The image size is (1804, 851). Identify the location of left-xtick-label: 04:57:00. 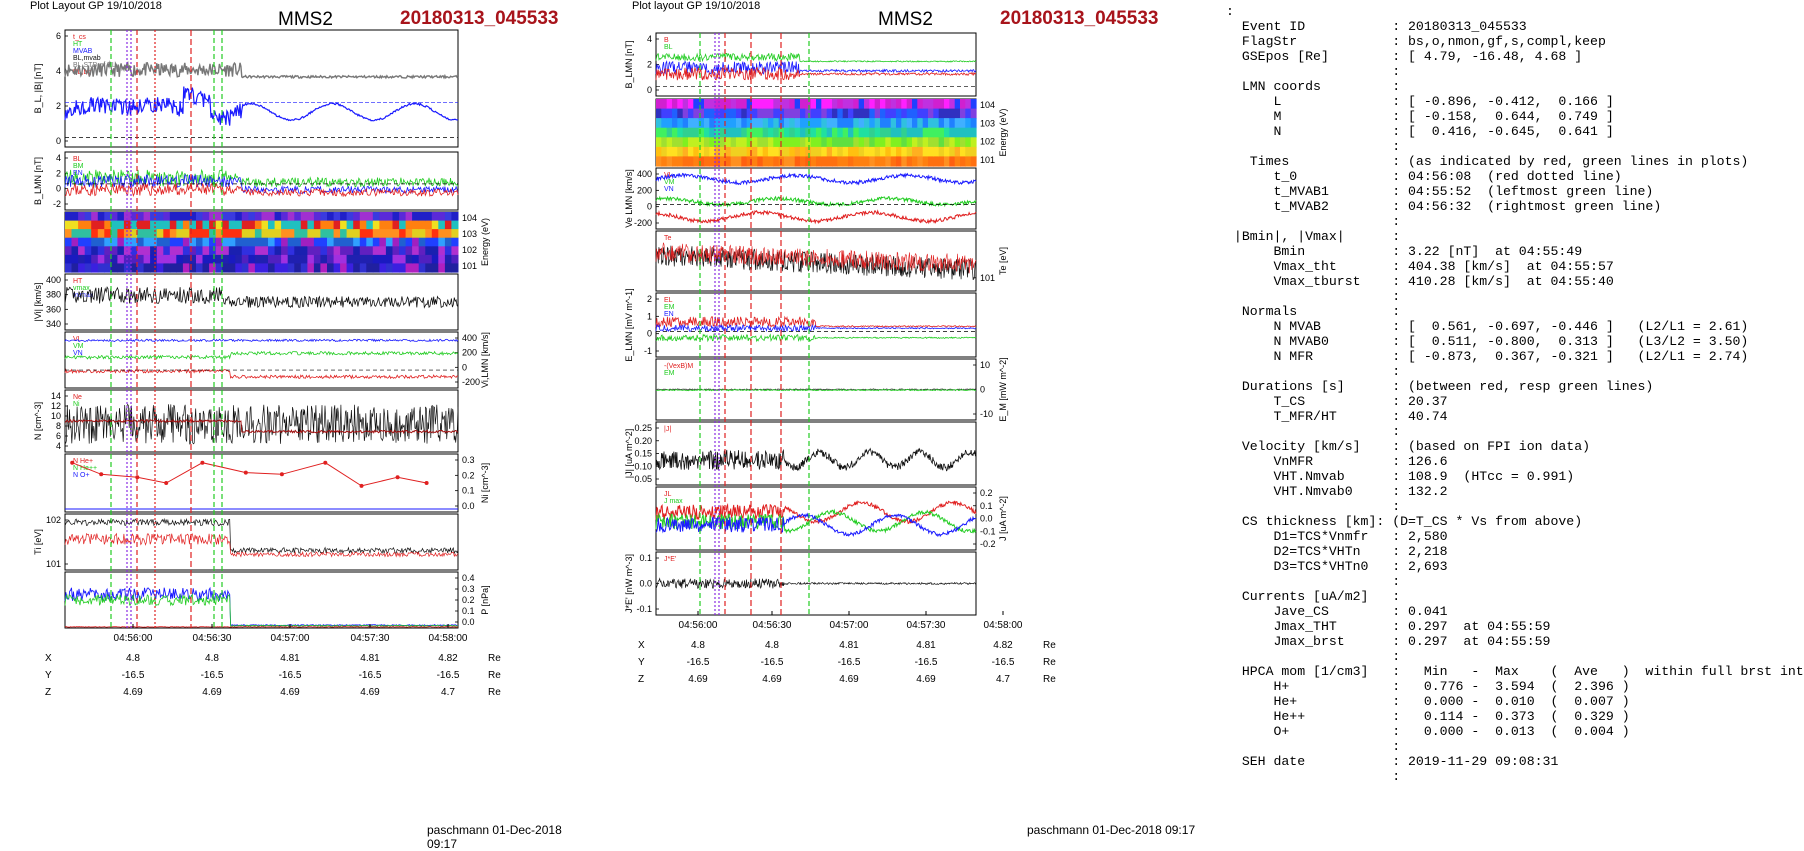
(290, 638).